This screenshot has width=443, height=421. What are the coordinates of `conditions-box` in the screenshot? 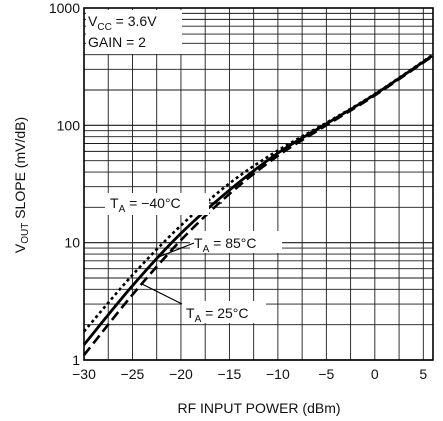 It's located at (134, 32).